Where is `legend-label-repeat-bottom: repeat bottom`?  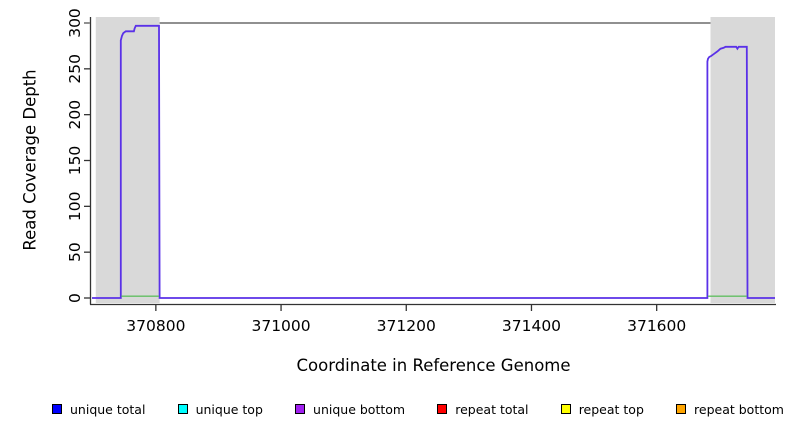 legend-label-repeat-bottom: repeat bottom is located at coordinates (739, 409).